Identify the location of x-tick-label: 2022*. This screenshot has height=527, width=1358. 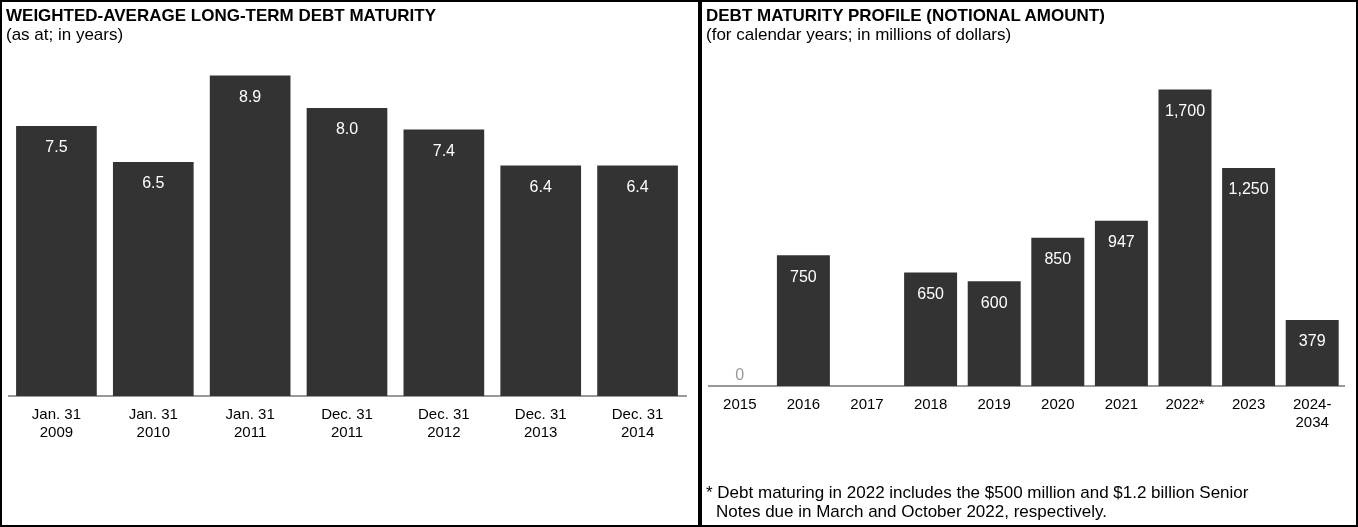
(1185, 404).